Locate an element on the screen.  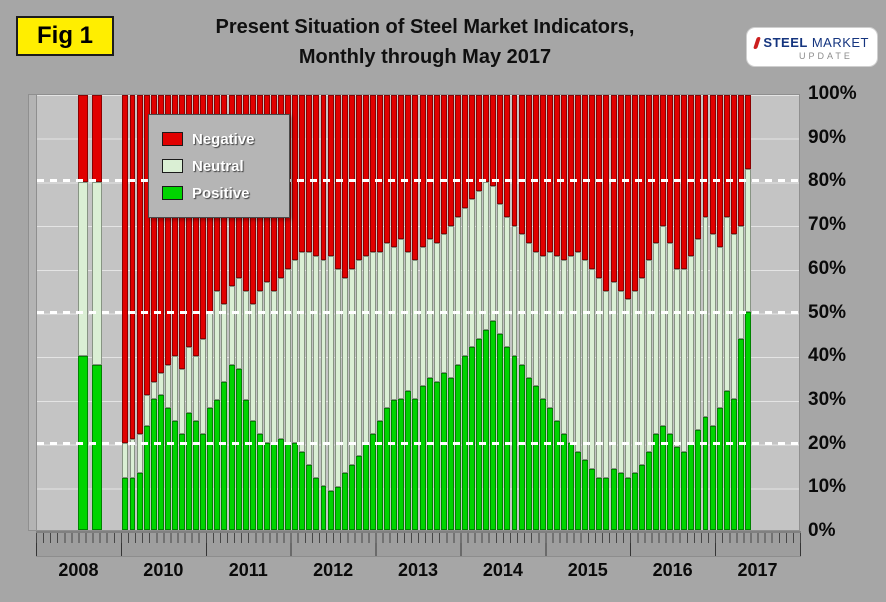
bar-2012-m3 is located at coordinates (309, 312).